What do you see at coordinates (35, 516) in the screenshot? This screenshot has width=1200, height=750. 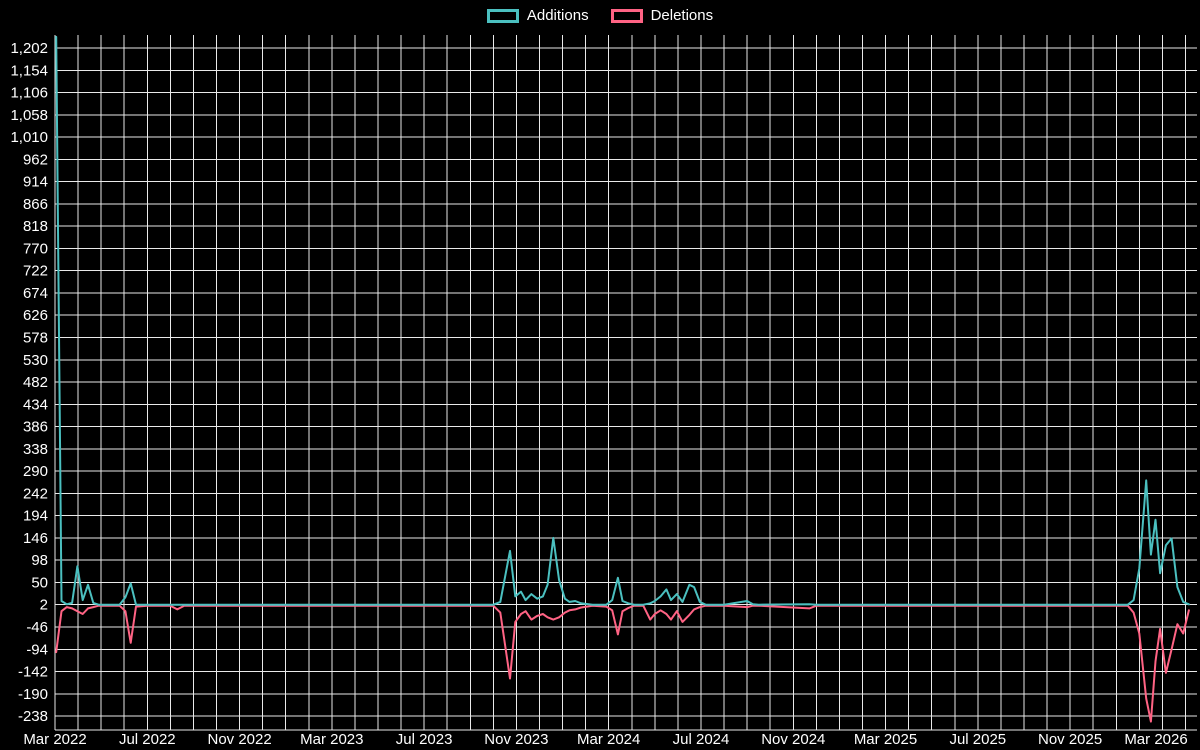 I see `svg-text: 194` at bounding box center [35, 516].